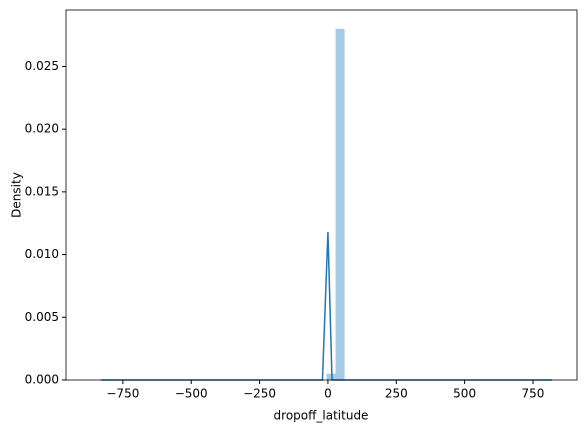  Describe the element at coordinates (42, 317) in the screenshot. I see `y-tick-label: 0.005` at that location.